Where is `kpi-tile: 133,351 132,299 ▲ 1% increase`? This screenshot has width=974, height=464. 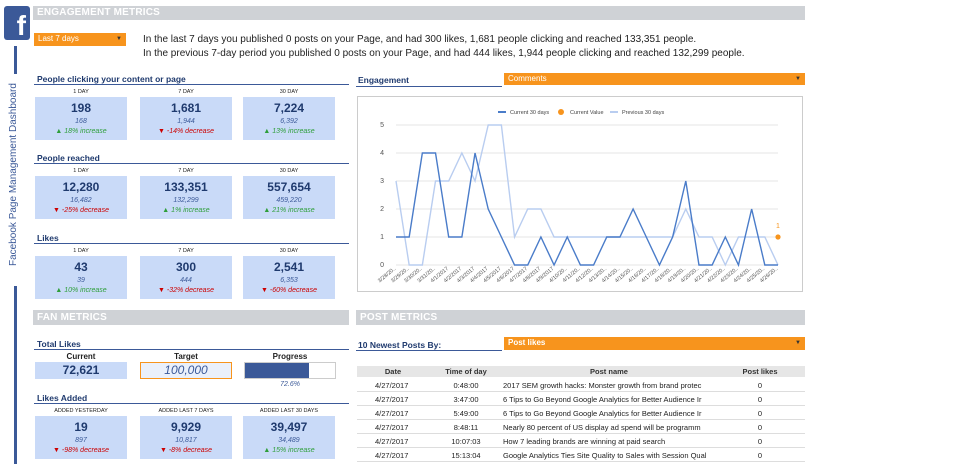
kpi-tile: 133,351 132,299 ▲ 1% increase is located at coordinates (186, 197).